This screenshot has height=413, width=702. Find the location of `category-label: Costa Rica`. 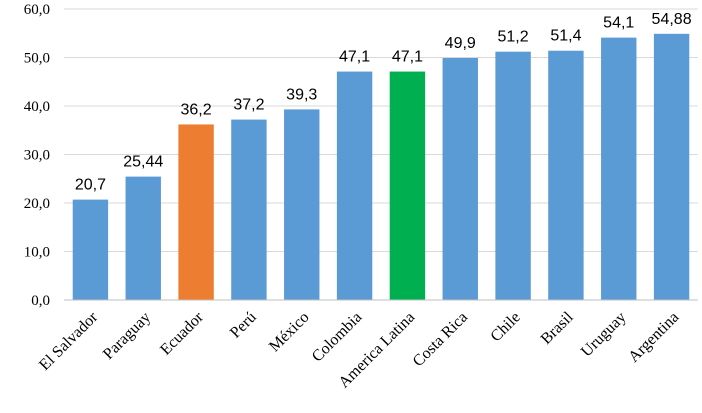

category-label: Costa Rica is located at coordinates (440, 339).